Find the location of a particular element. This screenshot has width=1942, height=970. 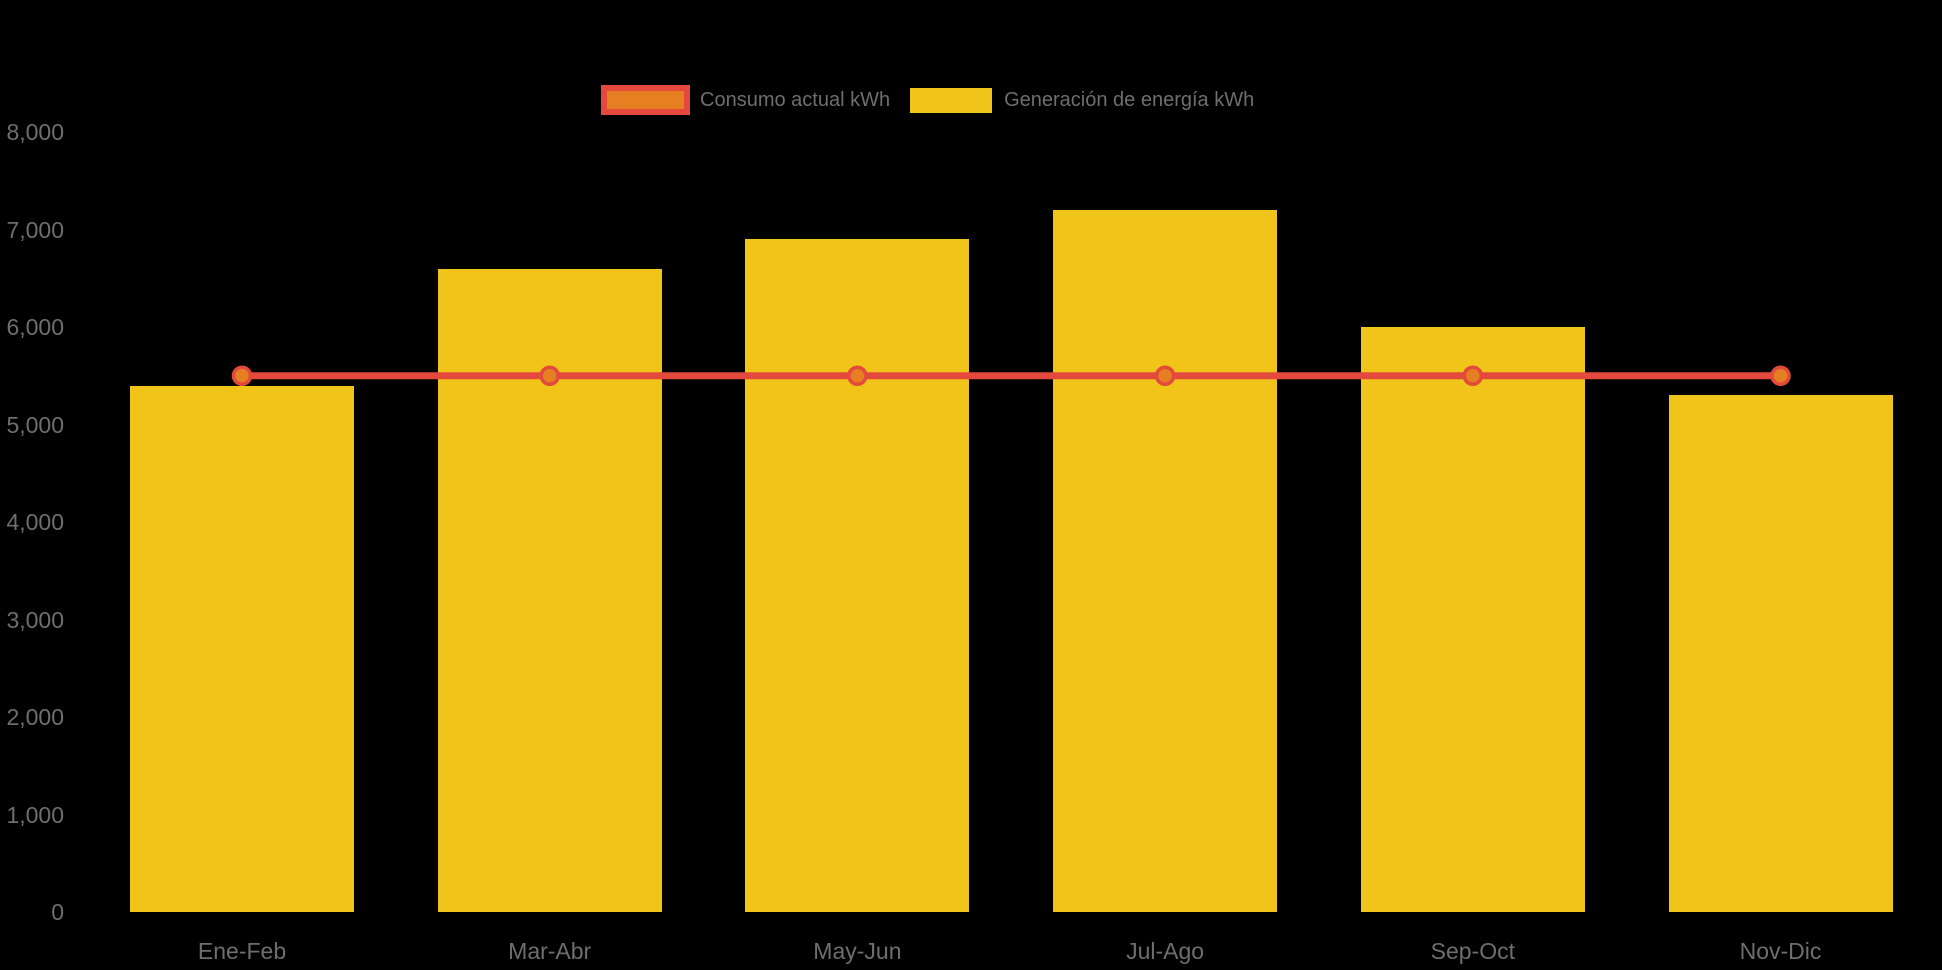

bar-Mar-Abr is located at coordinates (549, 590).